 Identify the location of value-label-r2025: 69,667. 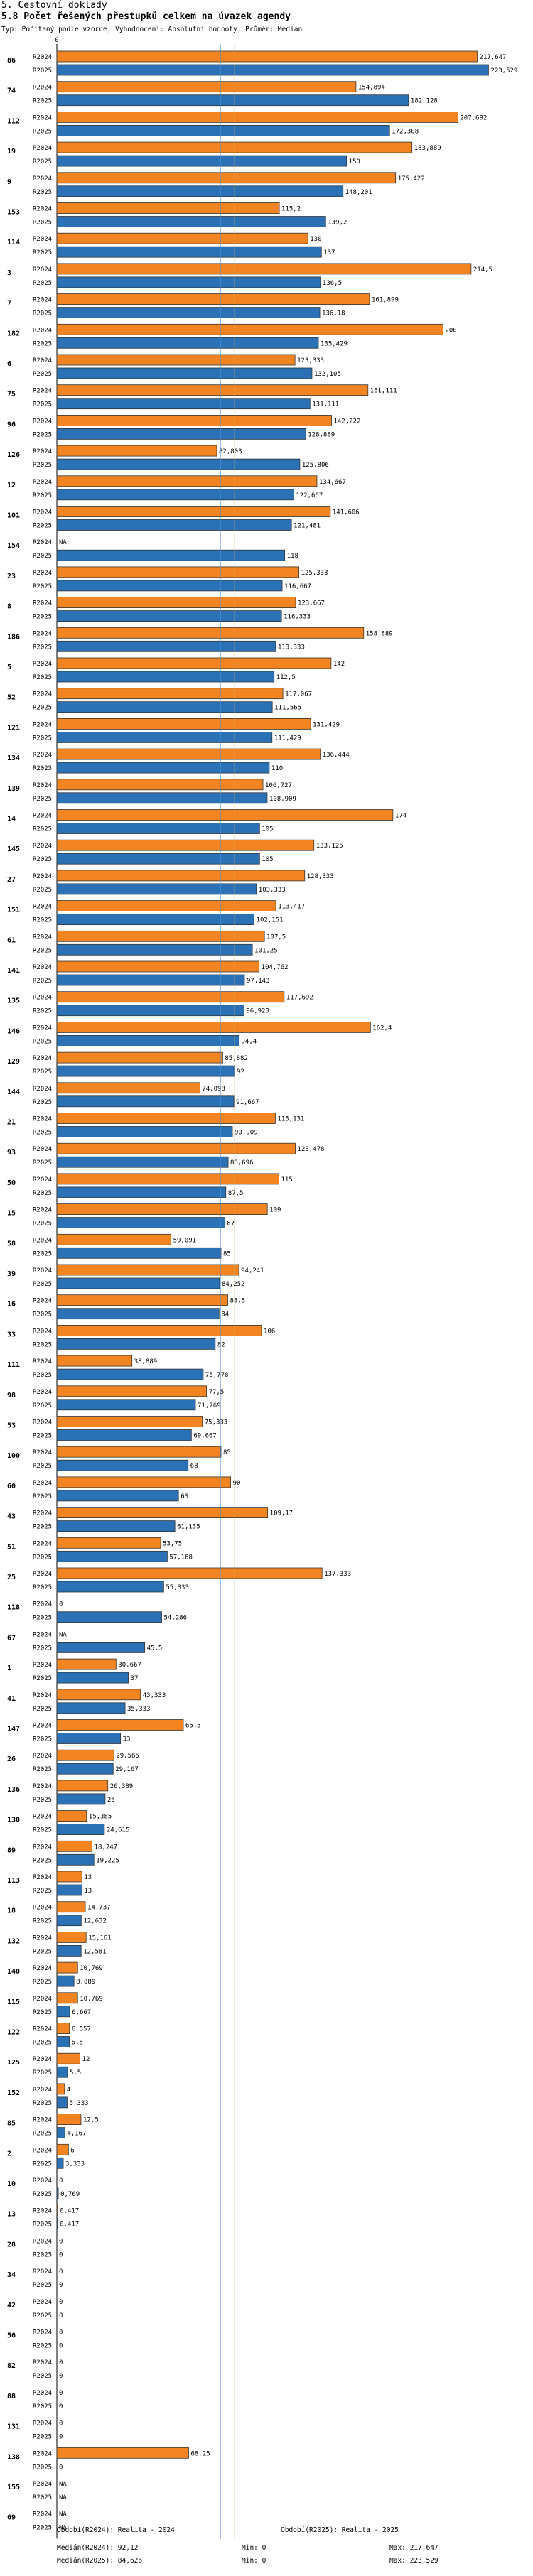
(205, 1436).